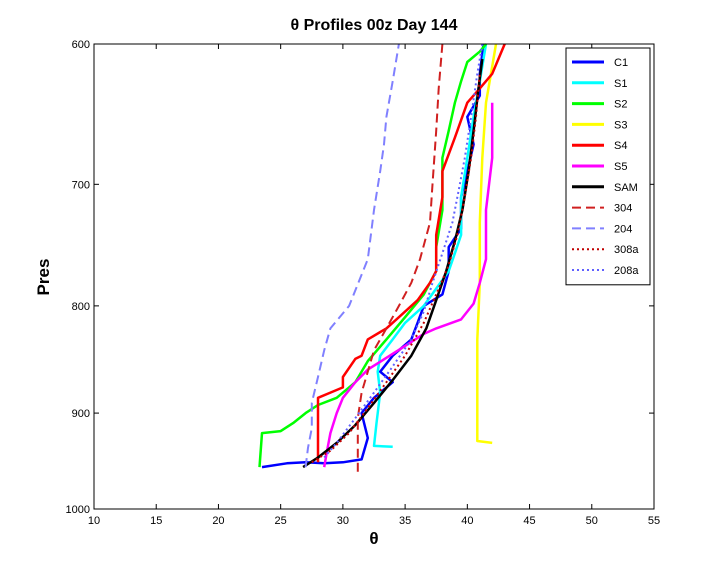  Describe the element at coordinates (620, 84) in the screenshot. I see `legend-label: S1` at that location.